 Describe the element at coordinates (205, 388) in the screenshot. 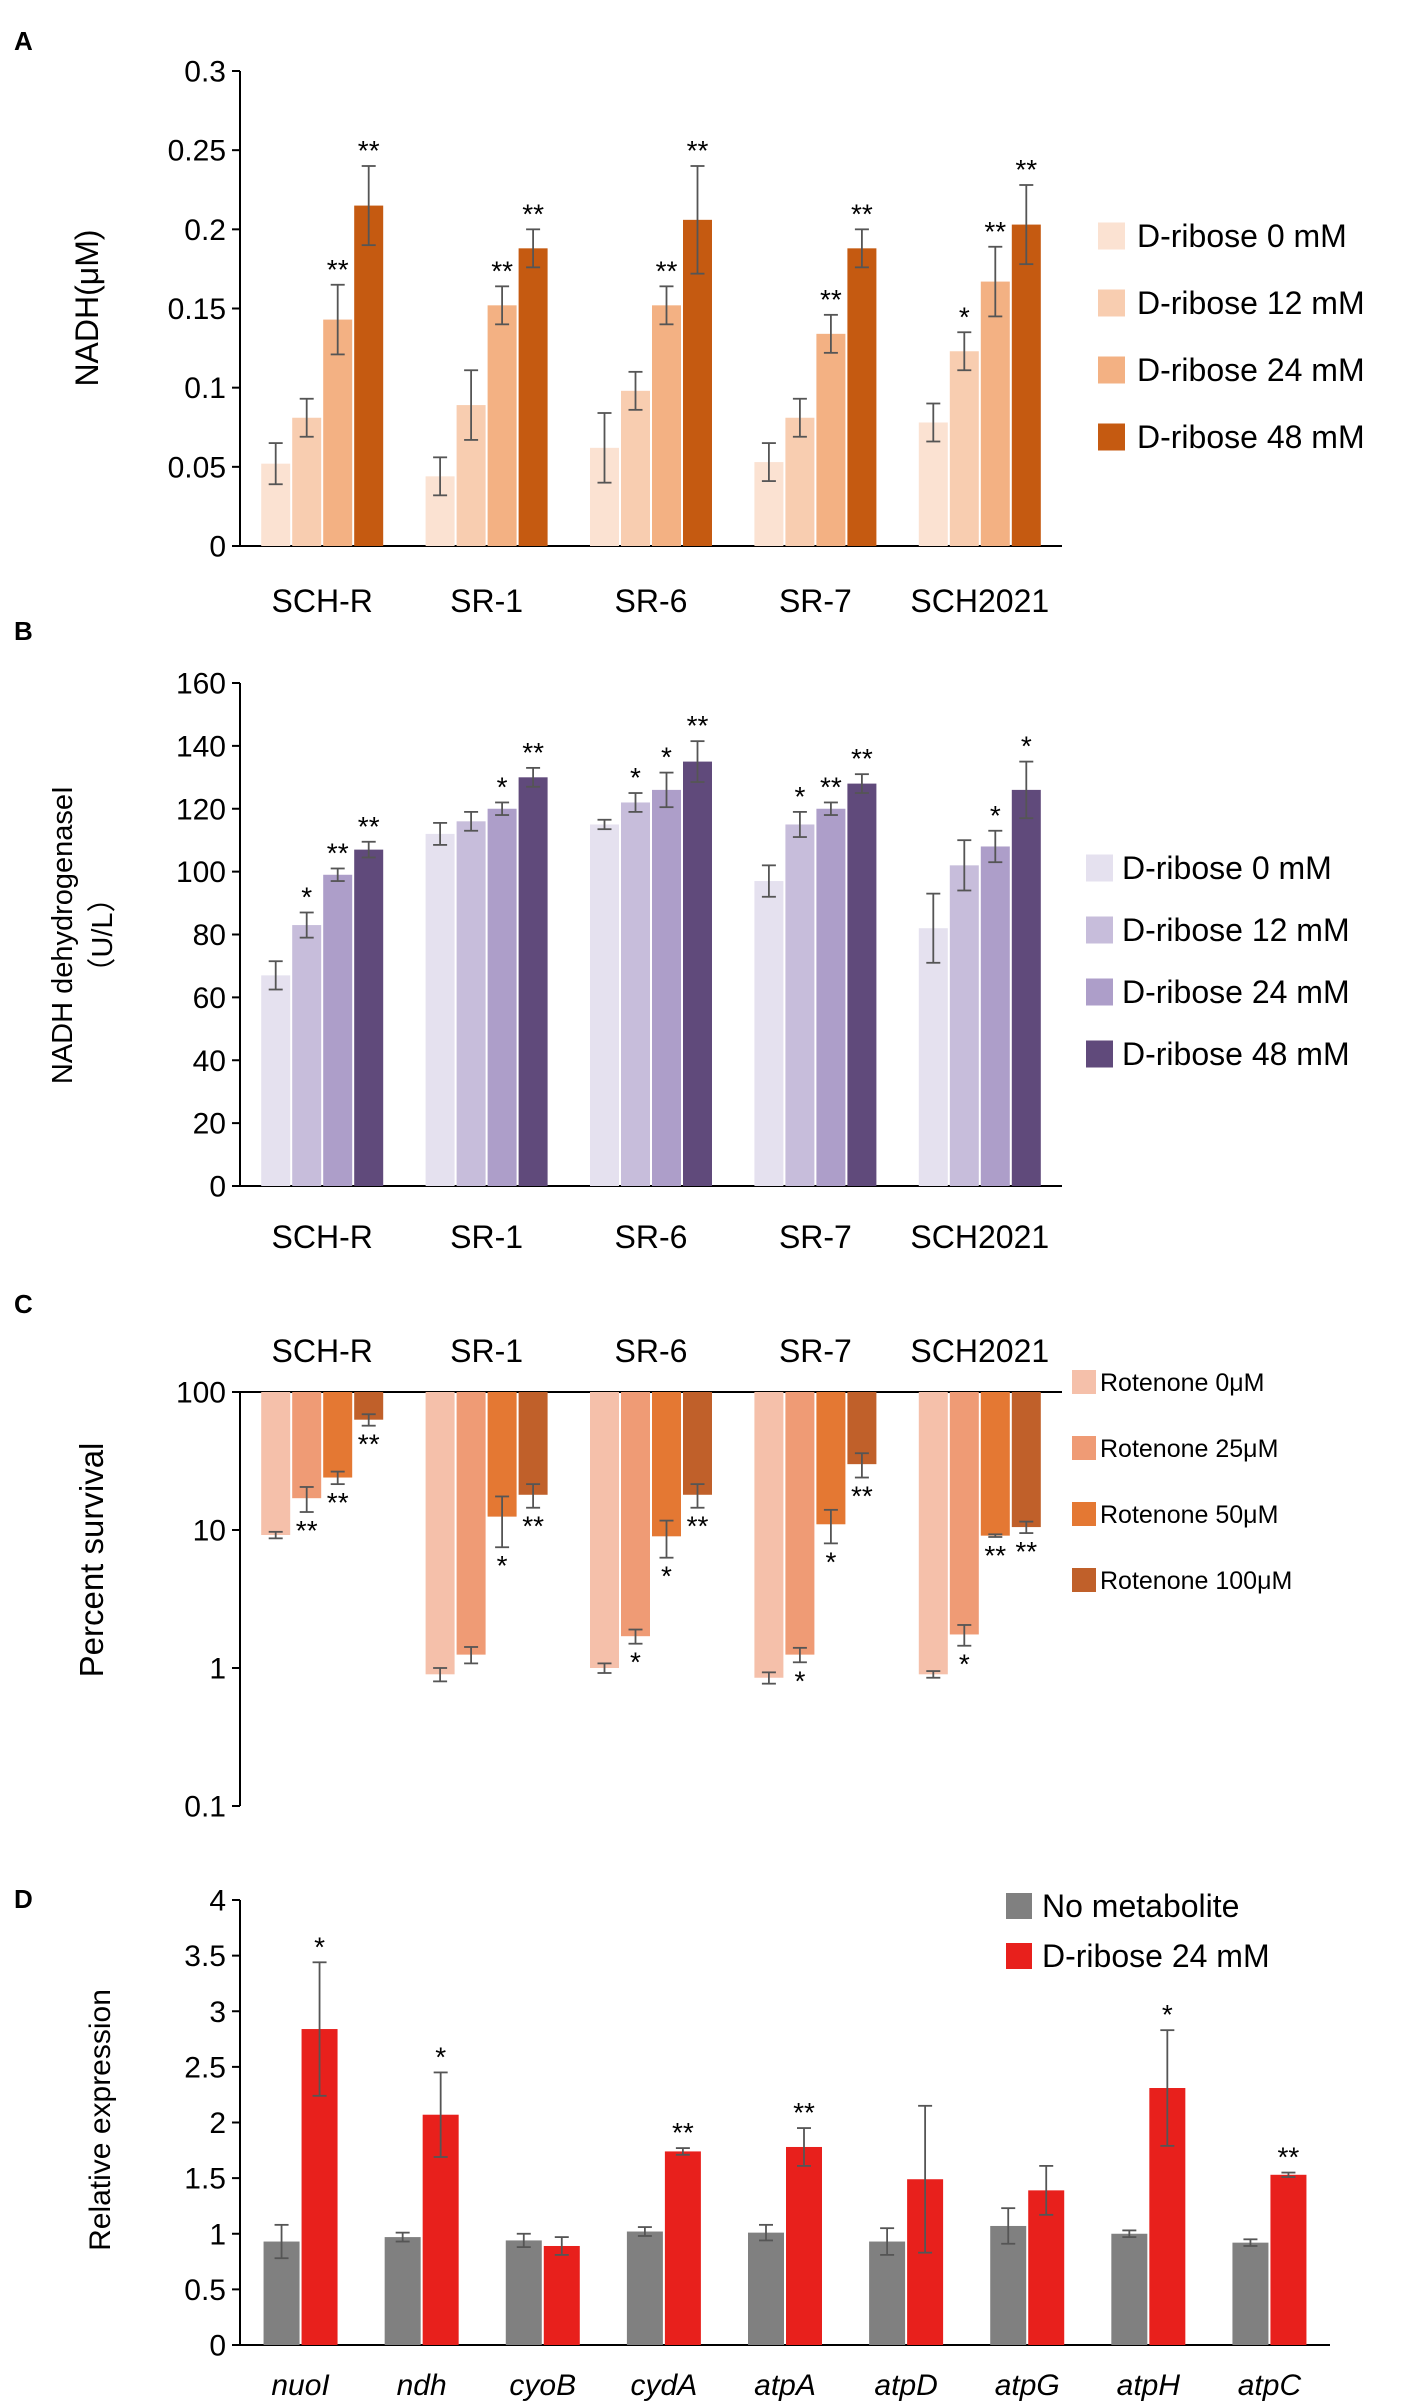

I see `y-tick-label: 0.1` at that location.